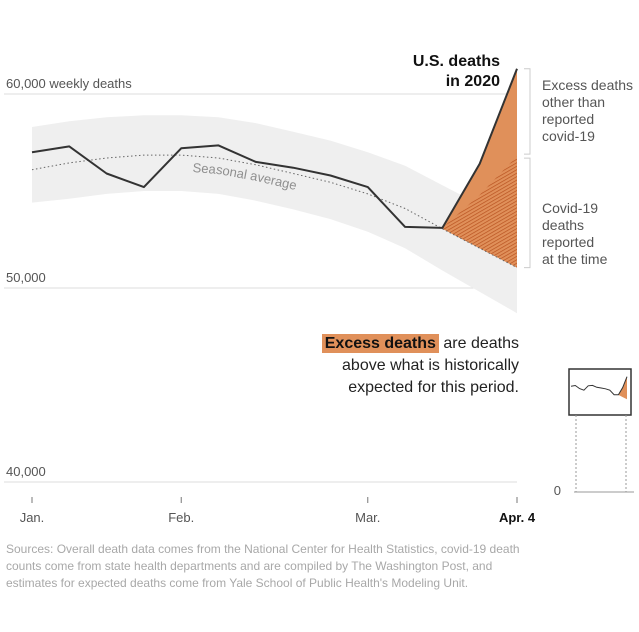  Describe the element at coordinates (599, 386) in the screenshot. I see `inset-deaths-line` at that location.